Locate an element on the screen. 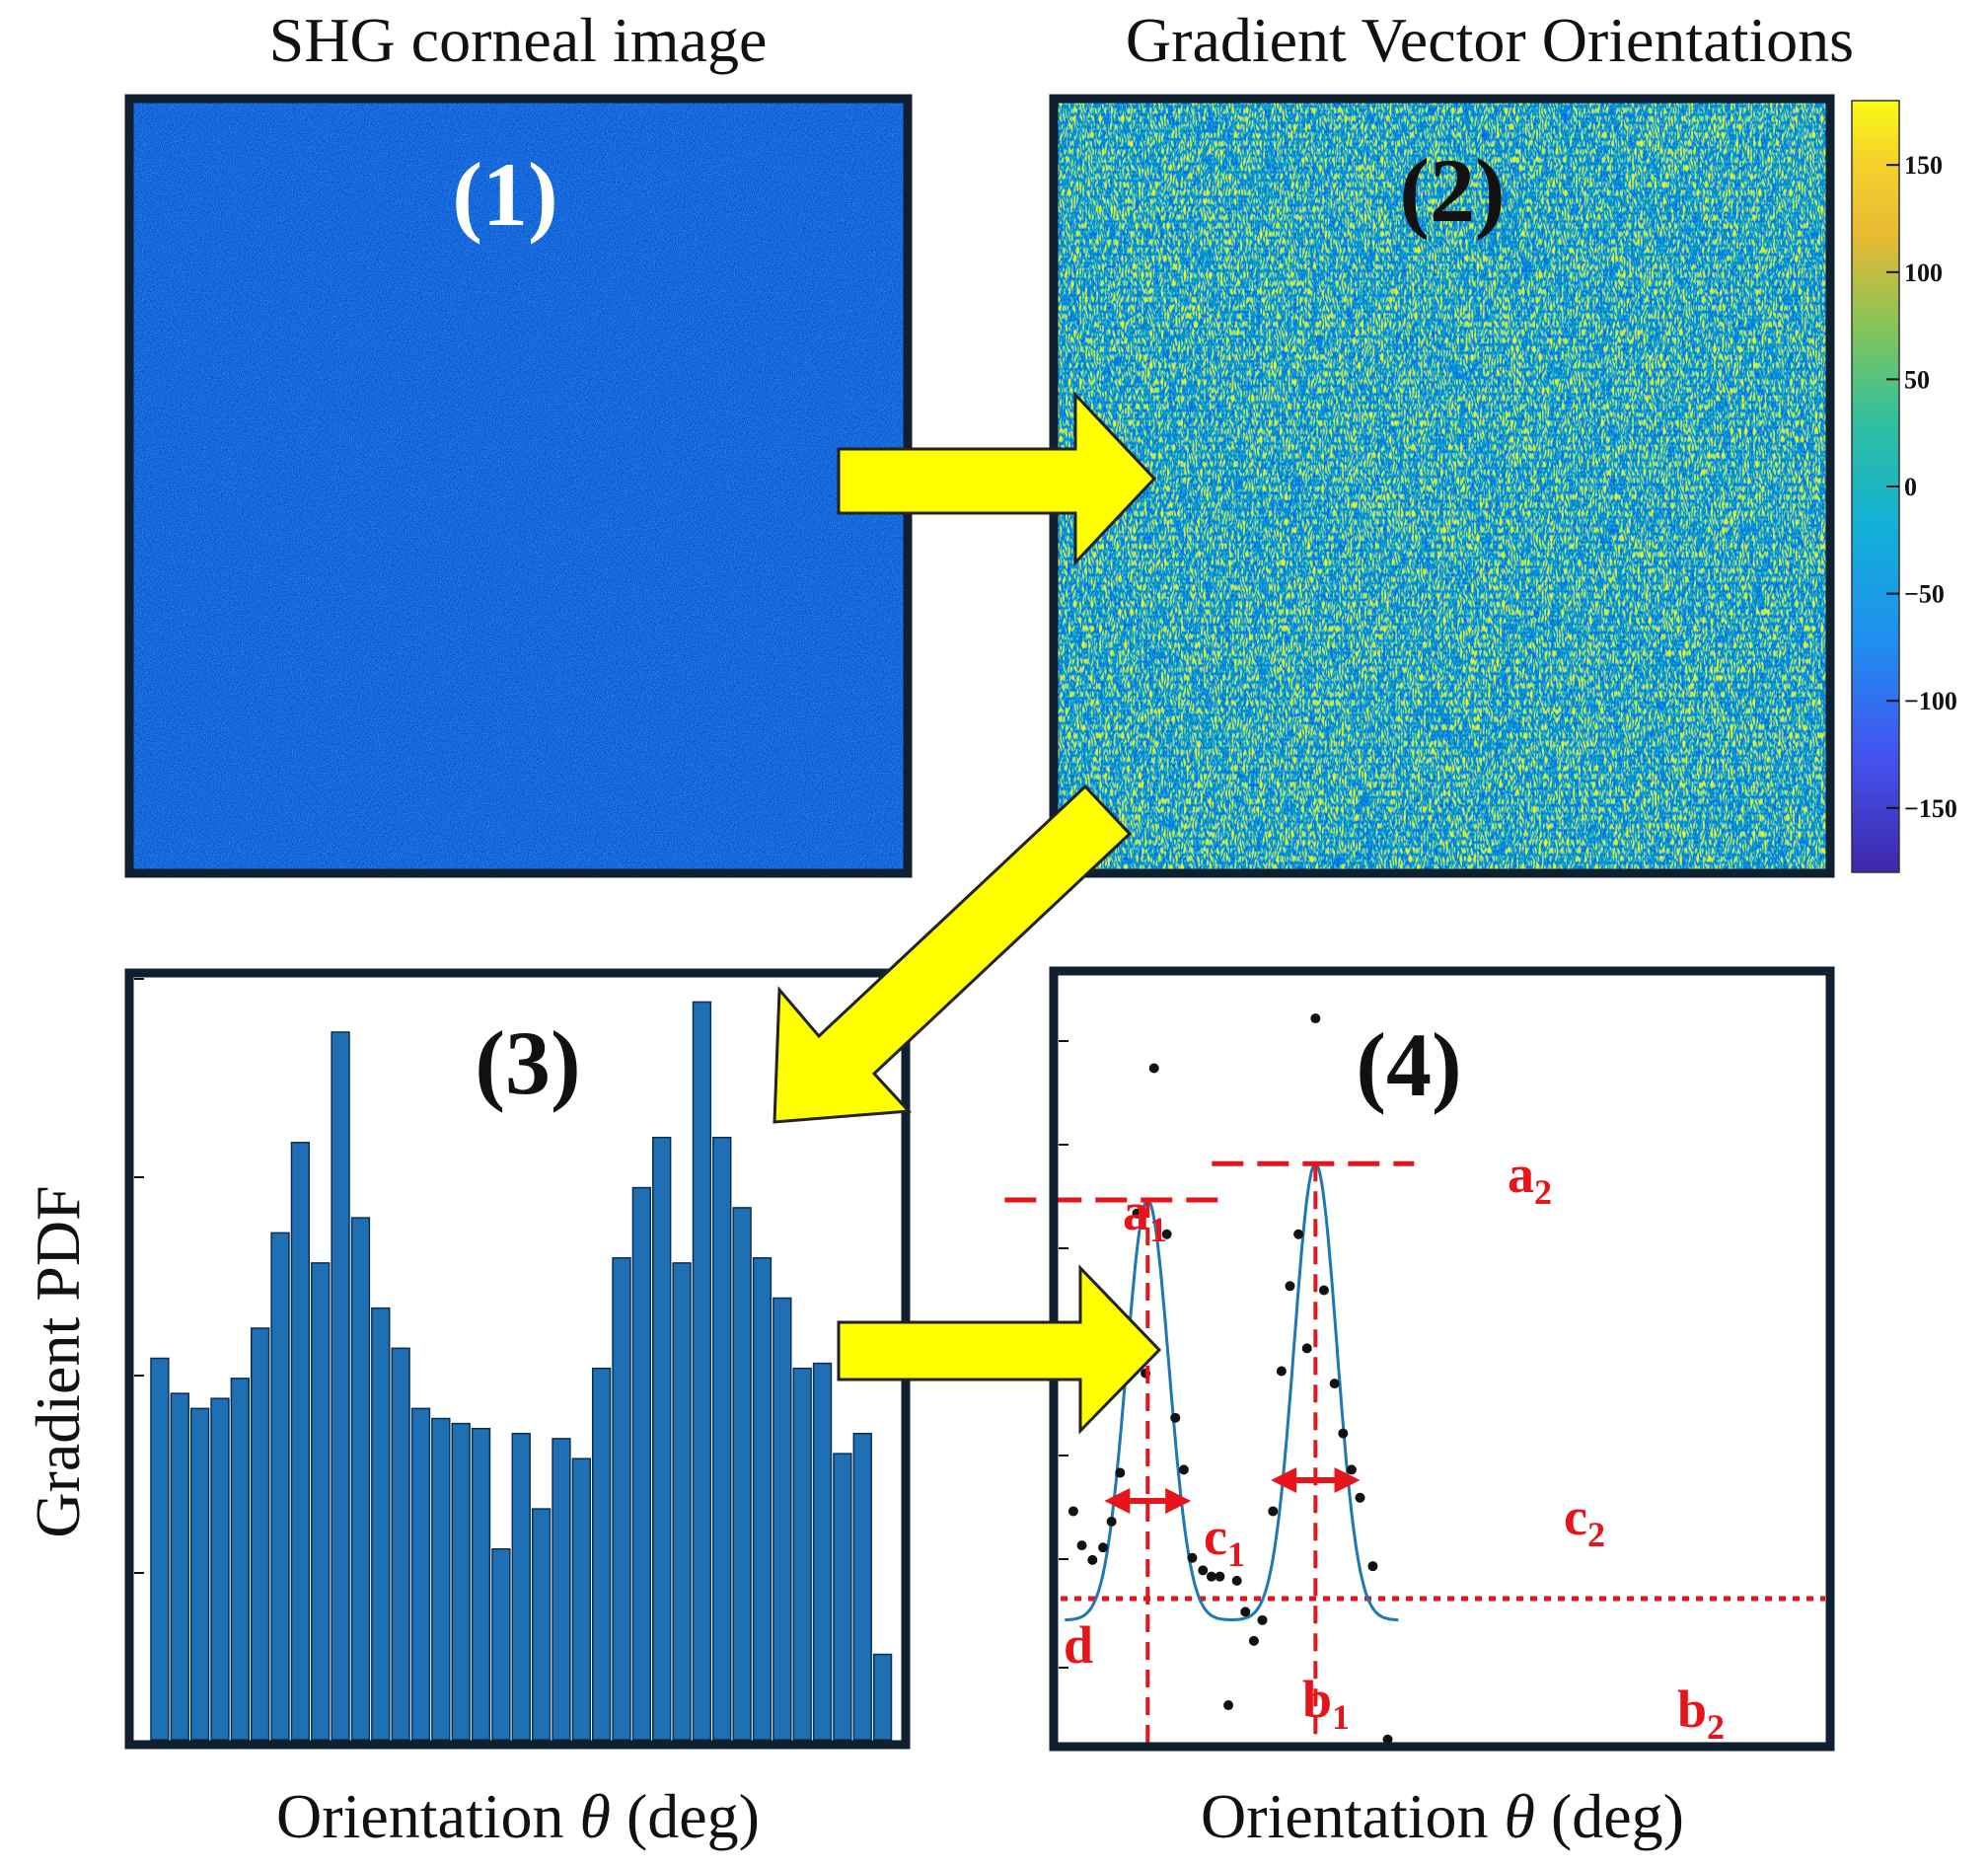 The width and height of the screenshot is (1988, 1867). c2-label: c2 is located at coordinates (1585, 1521).